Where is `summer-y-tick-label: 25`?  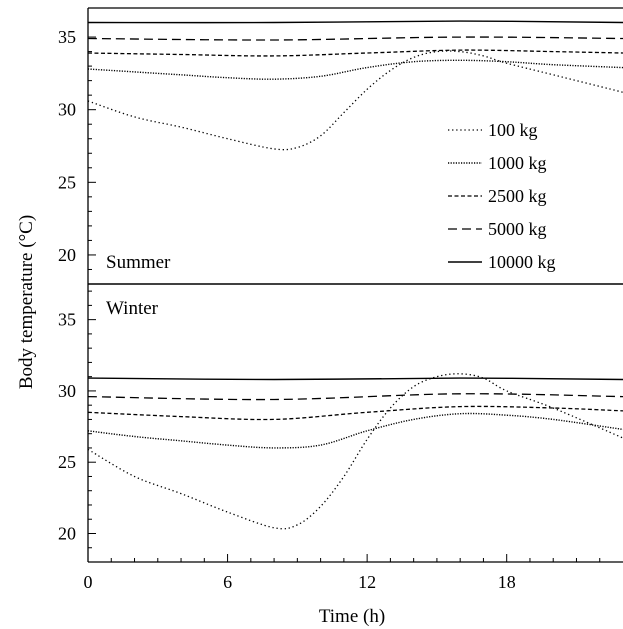
summer-y-tick-label: 25 is located at coordinates (67, 182).